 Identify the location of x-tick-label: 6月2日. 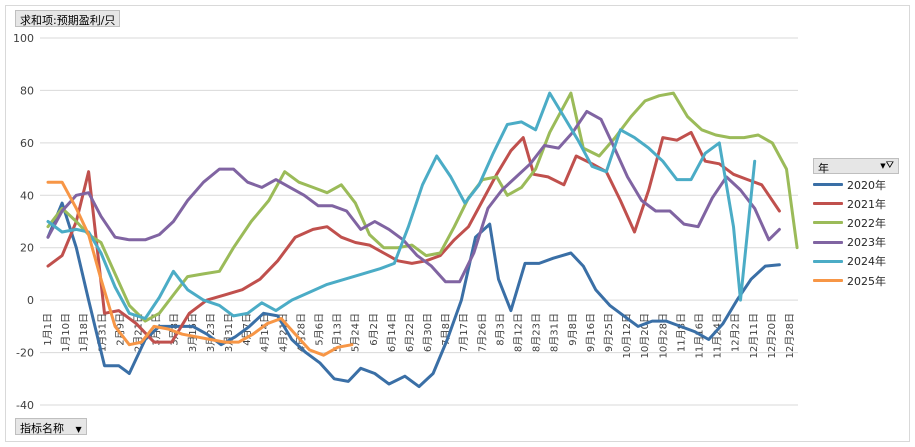
(374, 329).